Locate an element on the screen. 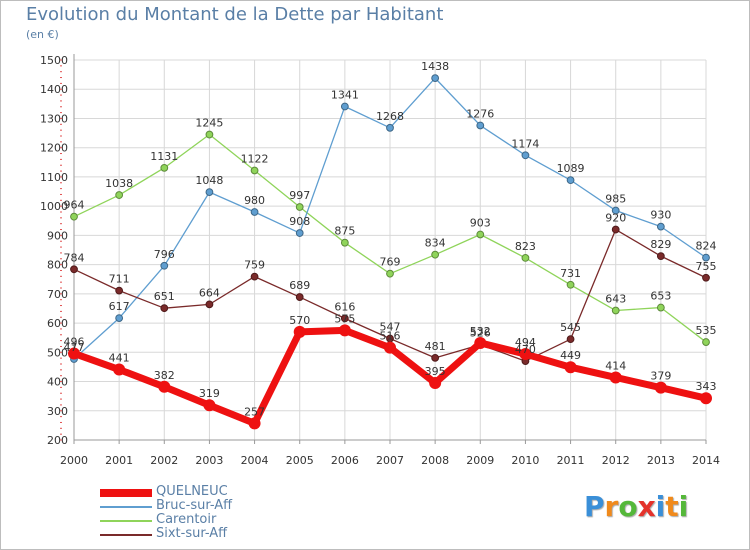 This screenshot has height=550, width=750. y-tick-label: 1100 is located at coordinates (54, 177).